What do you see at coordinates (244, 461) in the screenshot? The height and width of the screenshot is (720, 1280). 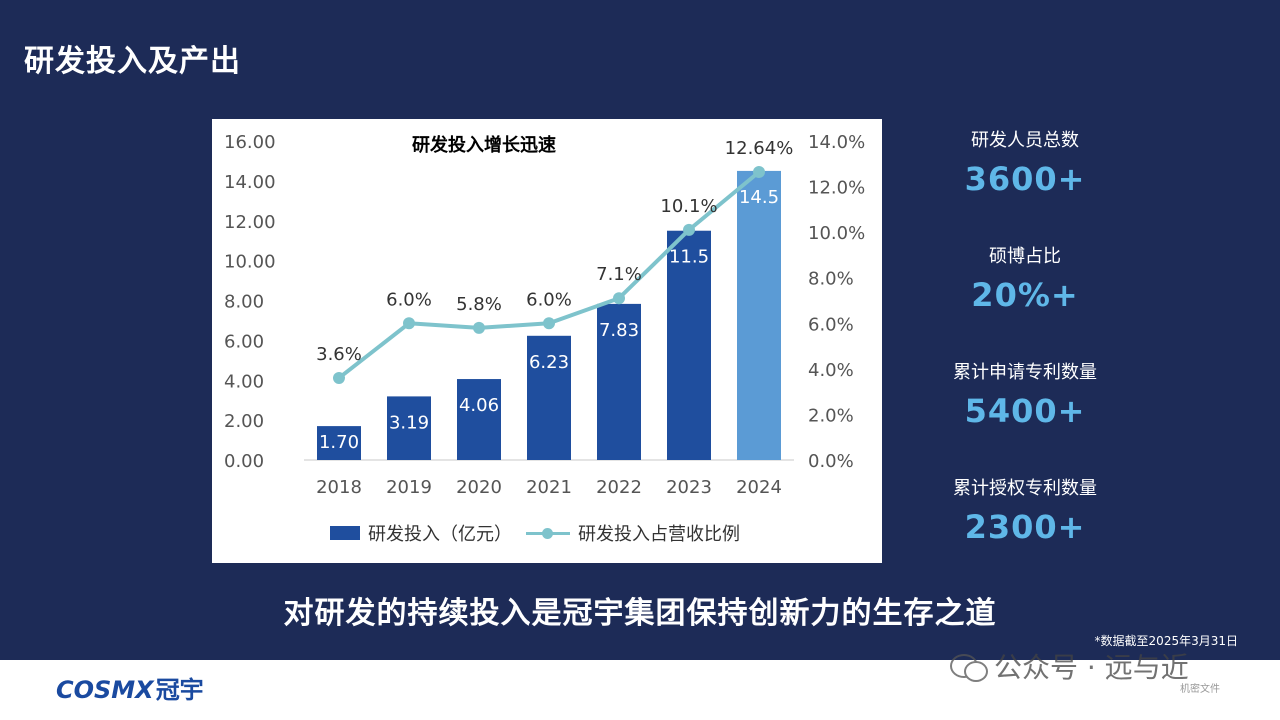 I see `y-left-tick-label: 0.00` at bounding box center [244, 461].